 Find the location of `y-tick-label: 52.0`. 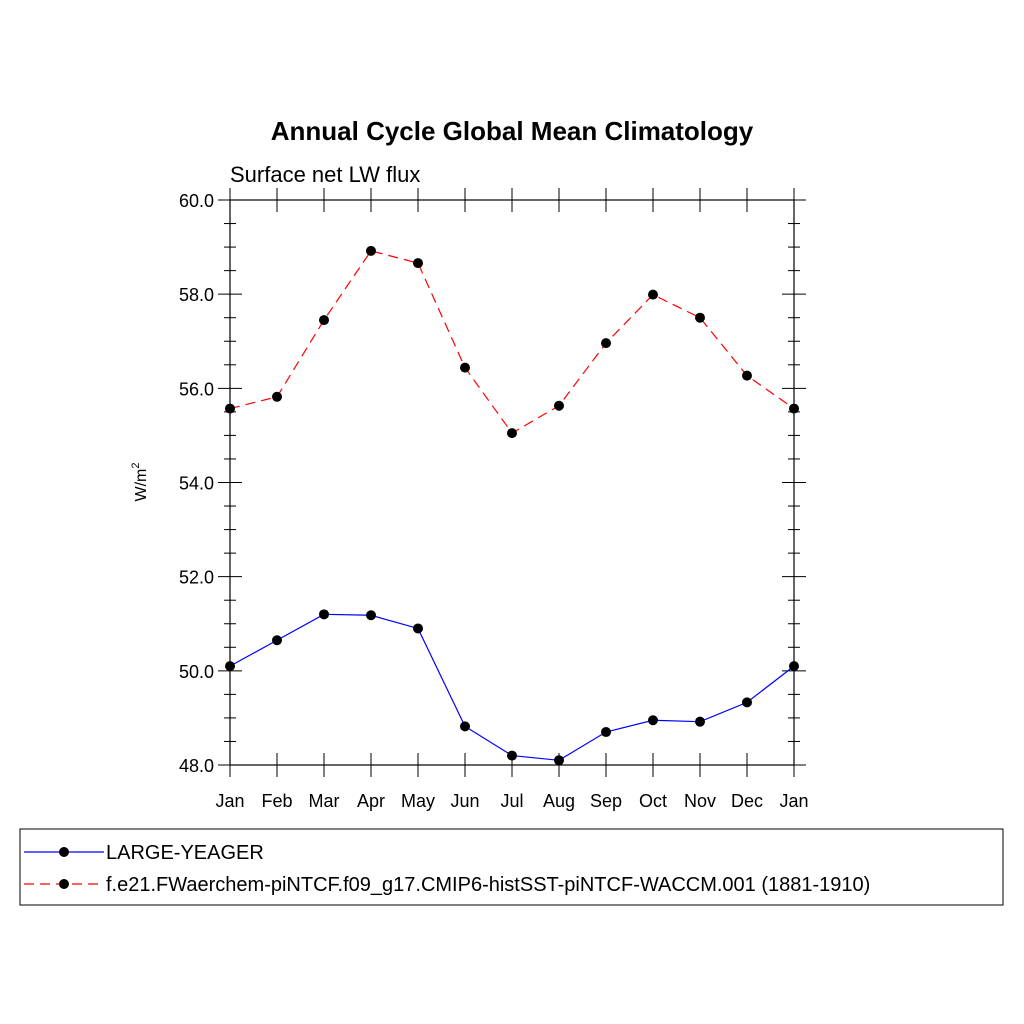

y-tick-label: 52.0 is located at coordinates (196, 578).